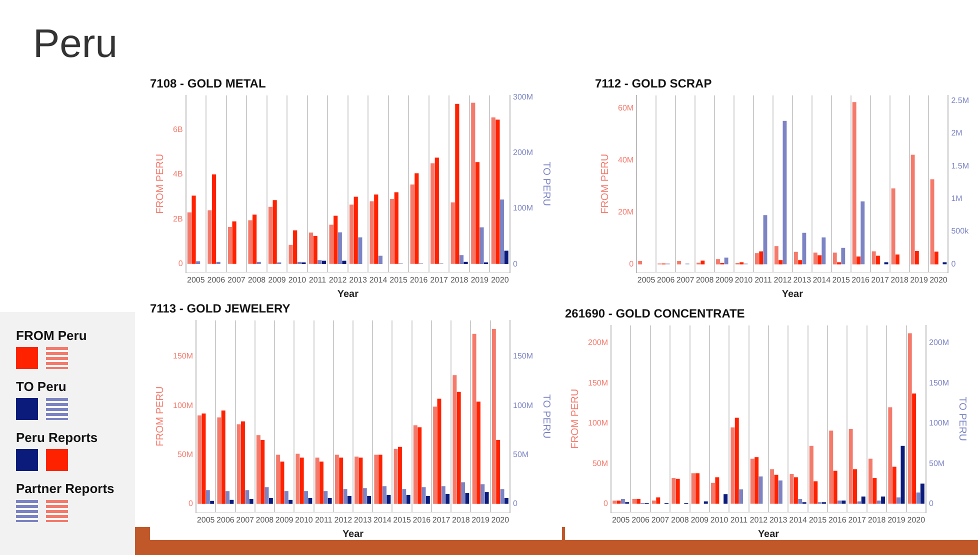 The height and width of the screenshot is (555, 978). What do you see at coordinates (208, 83) in the screenshot?
I see `chart-title: 7108 - GOLD METAL` at bounding box center [208, 83].